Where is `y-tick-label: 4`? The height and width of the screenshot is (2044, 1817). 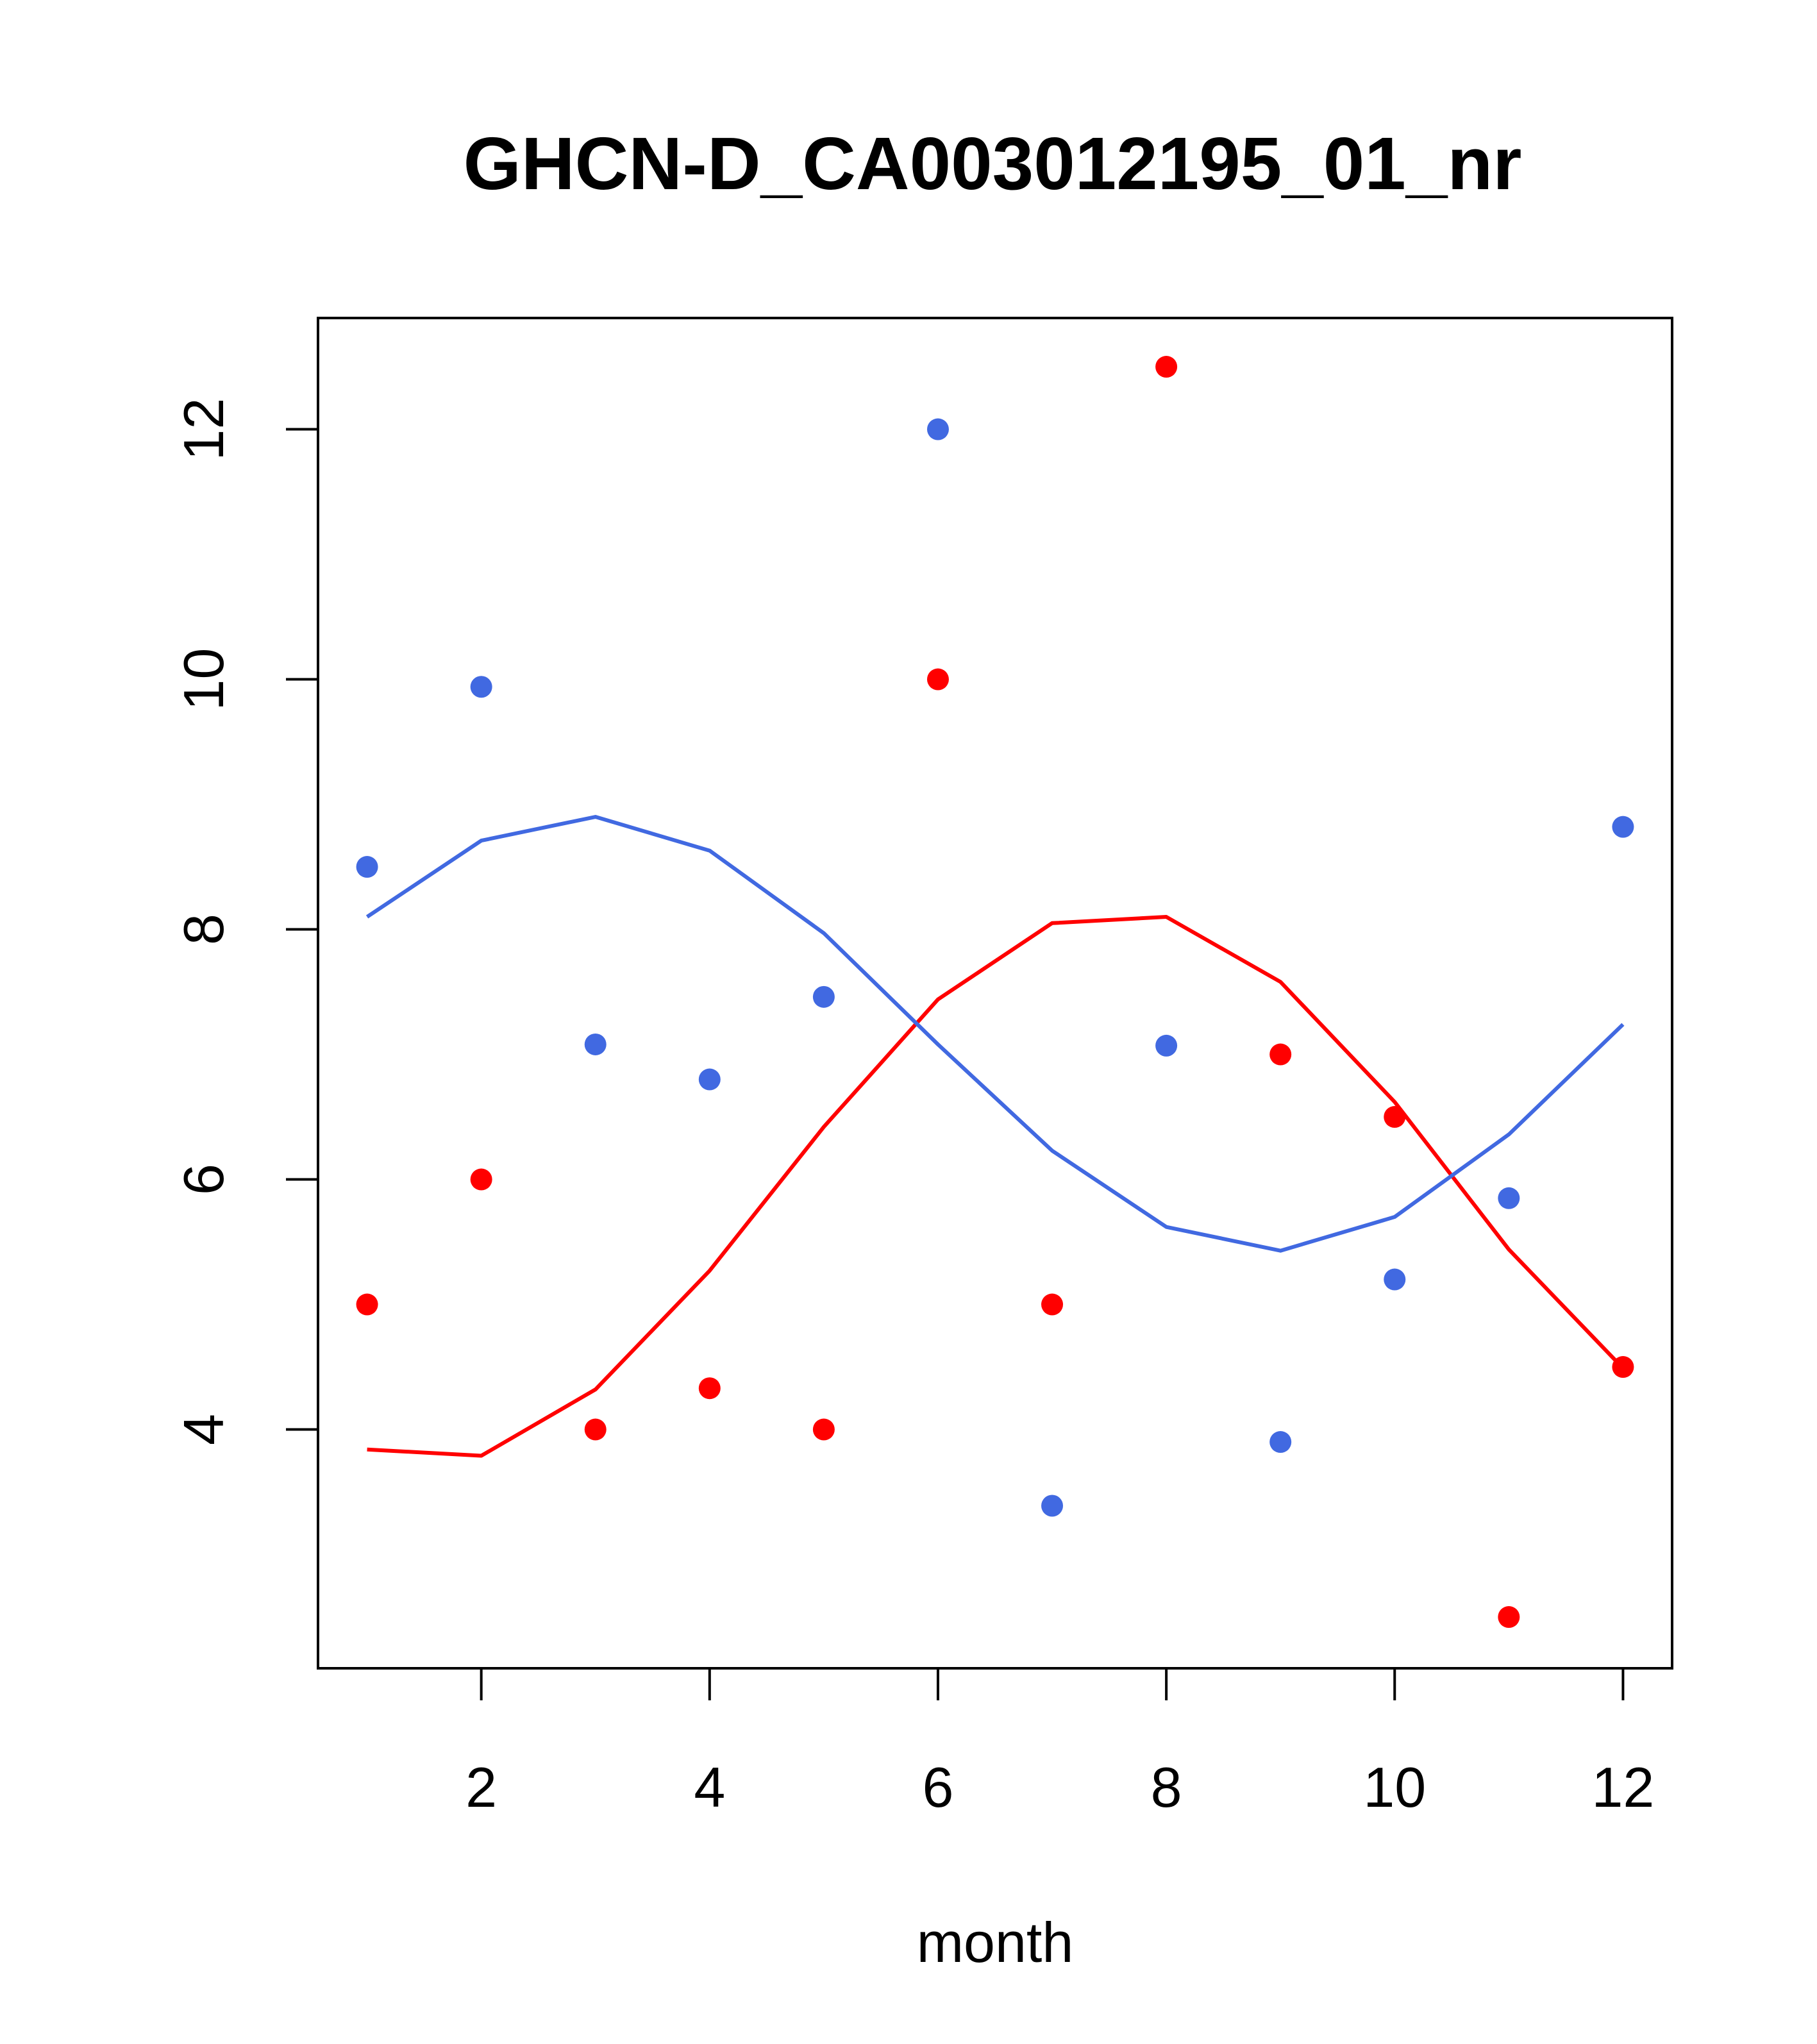
y-tick-label: 4 is located at coordinates (204, 1430).